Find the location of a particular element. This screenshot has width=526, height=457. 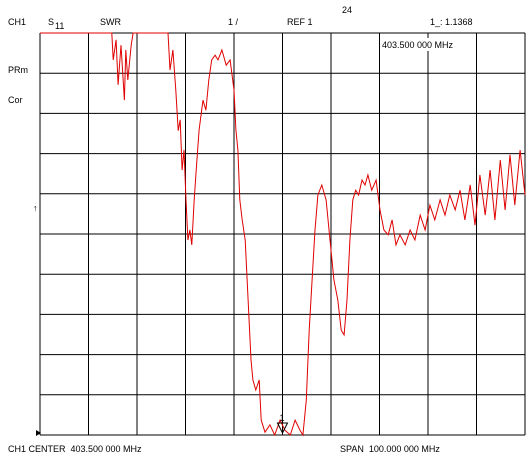

status: Cor is located at coordinates (15, 100).